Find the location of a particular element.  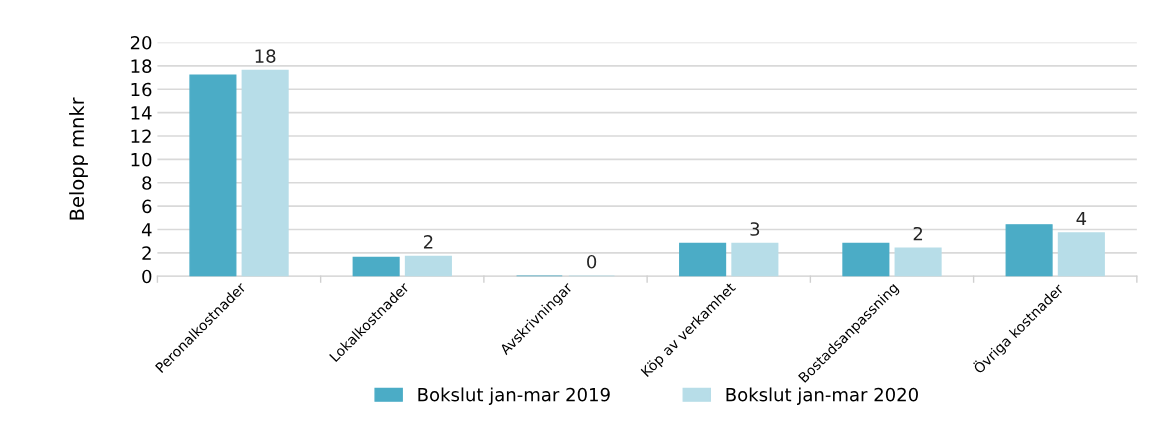

legend-label: Bokslut jan-mar 2020 is located at coordinates (822, 396).